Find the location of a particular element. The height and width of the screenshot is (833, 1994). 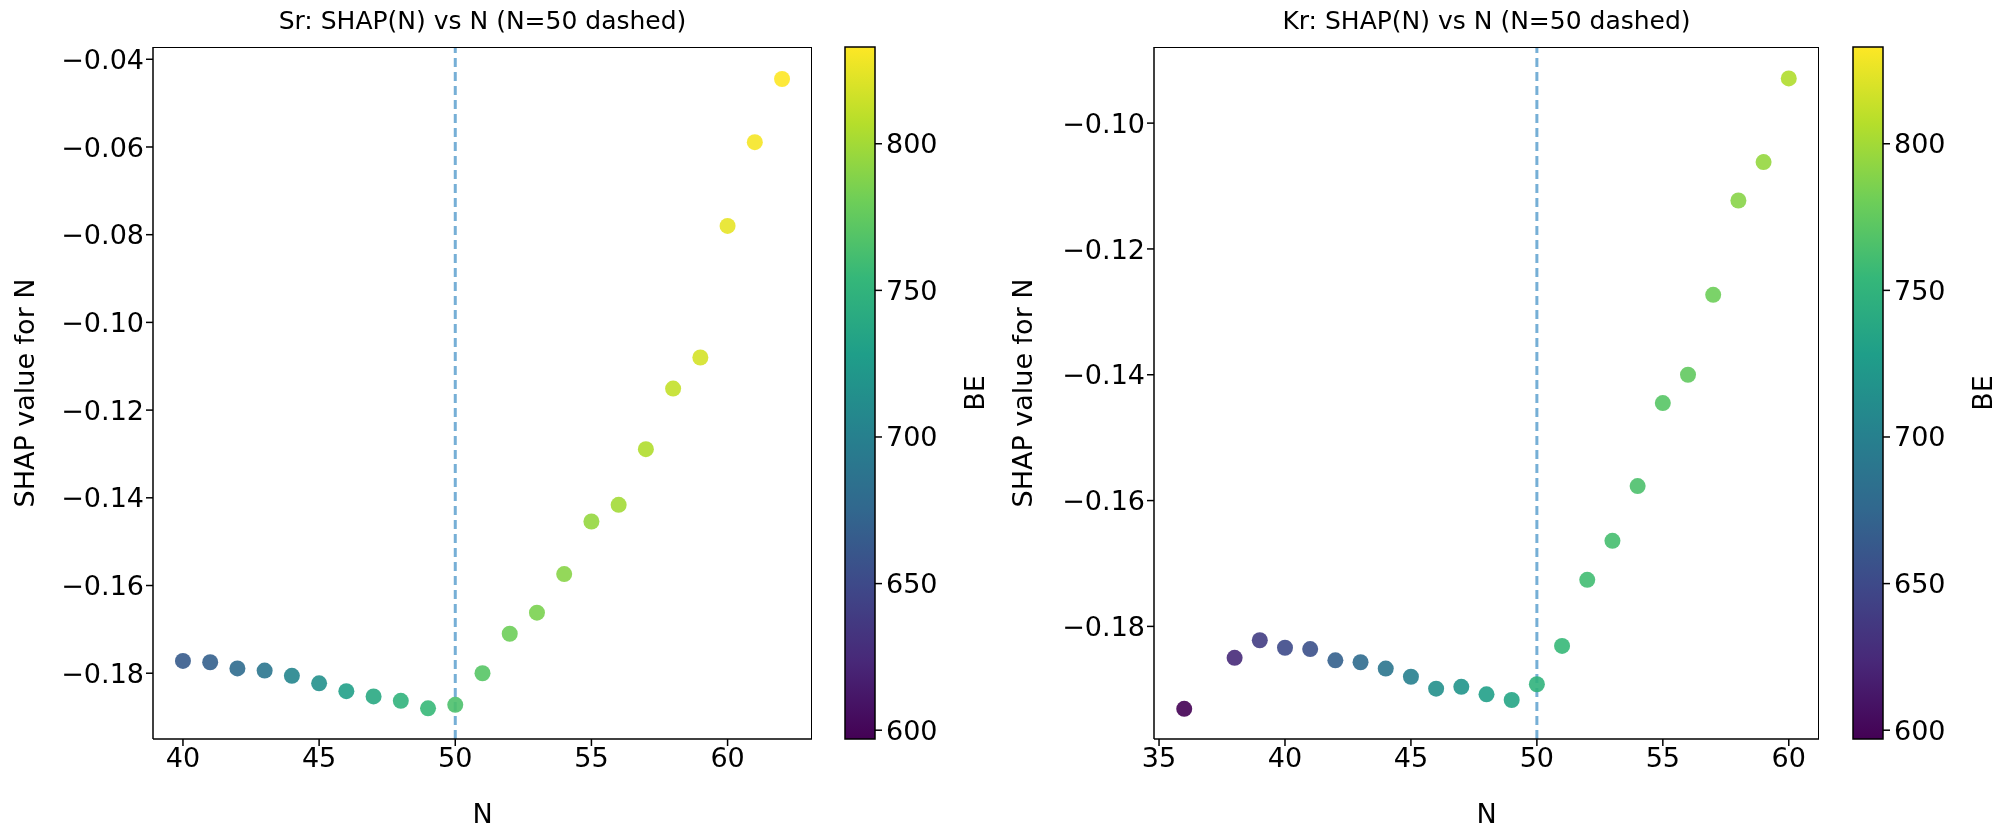

x-tick-label: 35 is located at coordinates (1159, 758).